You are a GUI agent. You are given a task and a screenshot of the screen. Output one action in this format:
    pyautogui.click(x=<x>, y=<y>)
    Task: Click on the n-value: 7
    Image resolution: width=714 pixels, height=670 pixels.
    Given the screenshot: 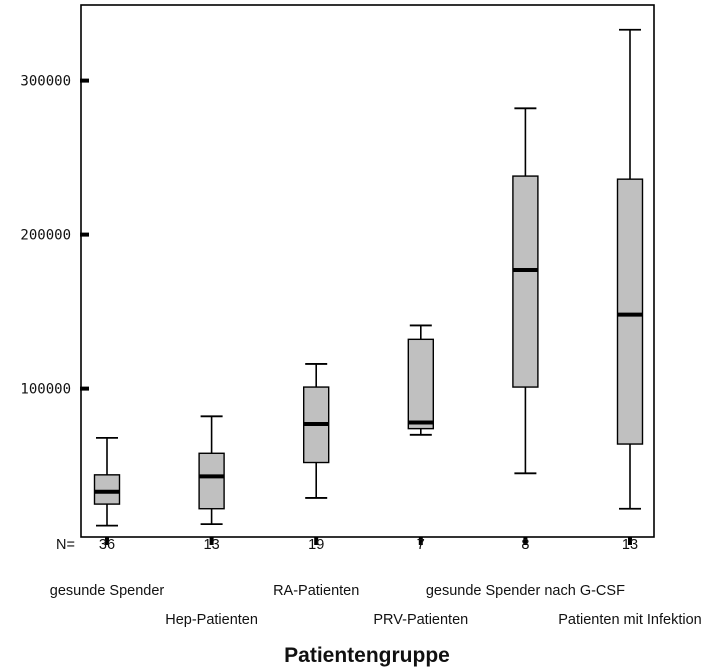 What is the action you would take?
    pyautogui.click(x=421, y=545)
    